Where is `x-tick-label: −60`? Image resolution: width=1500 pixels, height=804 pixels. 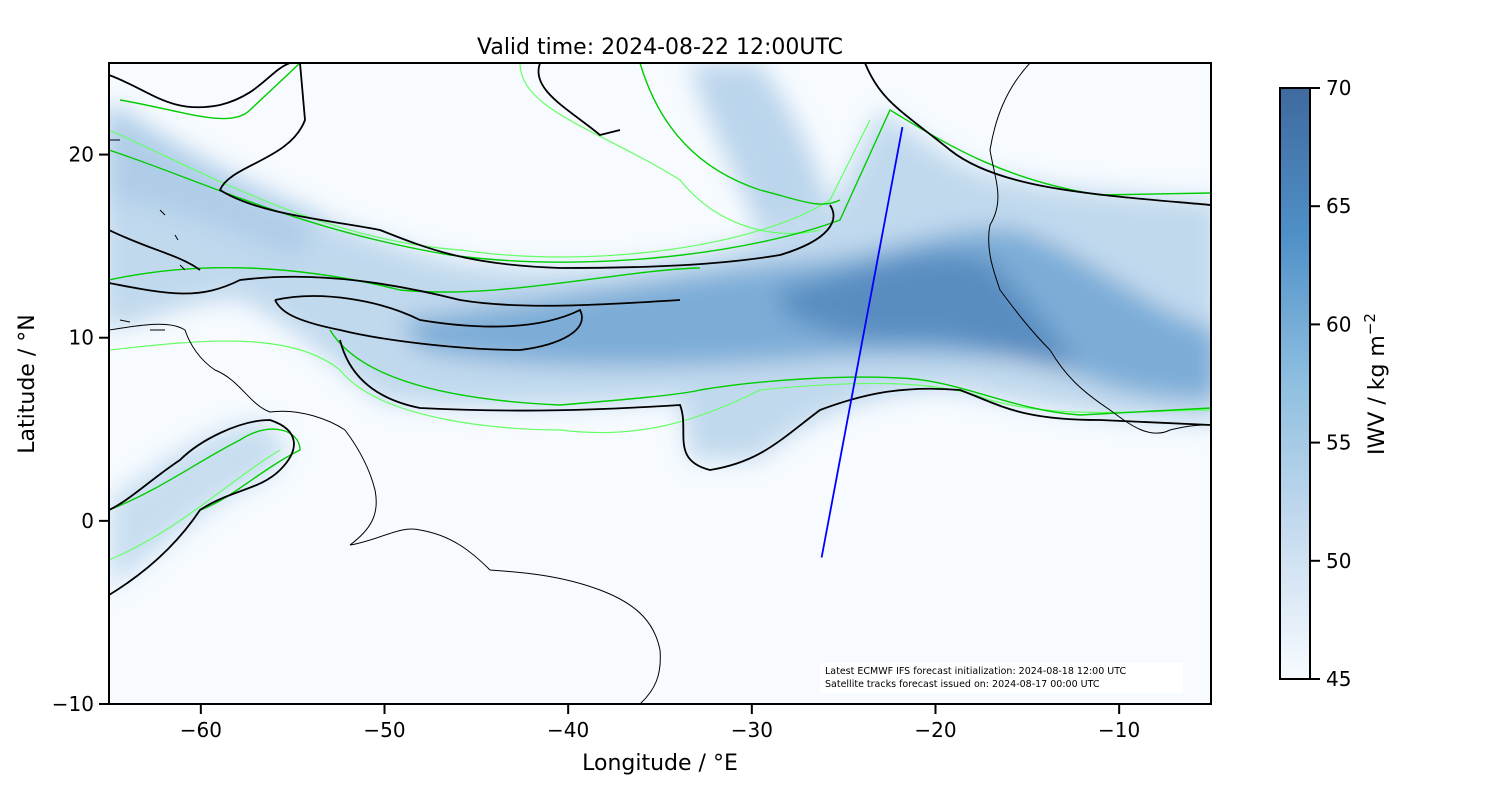
x-tick-label: −60 is located at coordinates (201, 730).